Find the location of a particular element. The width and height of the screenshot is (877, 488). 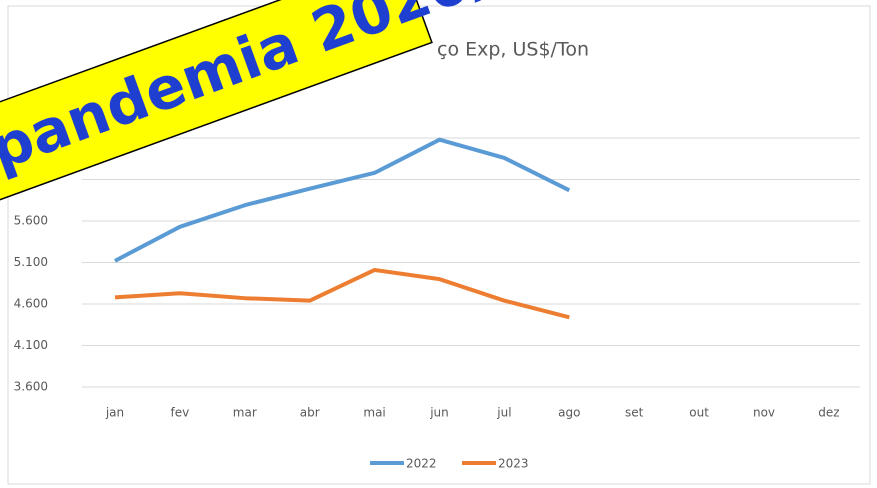

y-tick-label: 5.600 is located at coordinates (31, 221).